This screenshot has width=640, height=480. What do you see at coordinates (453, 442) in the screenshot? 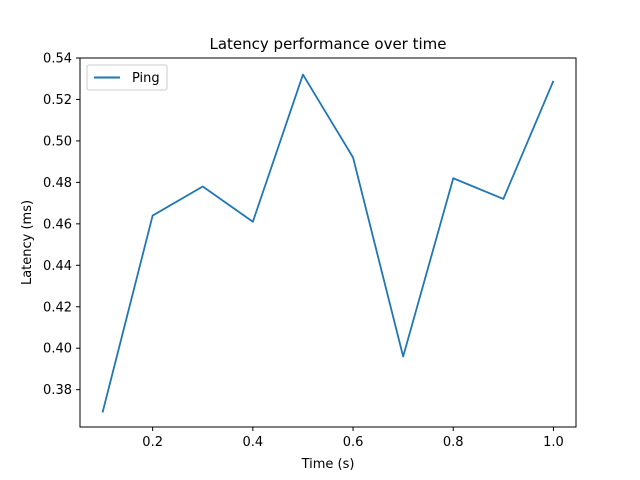
I see `x-tick-label: 0.8` at bounding box center [453, 442].